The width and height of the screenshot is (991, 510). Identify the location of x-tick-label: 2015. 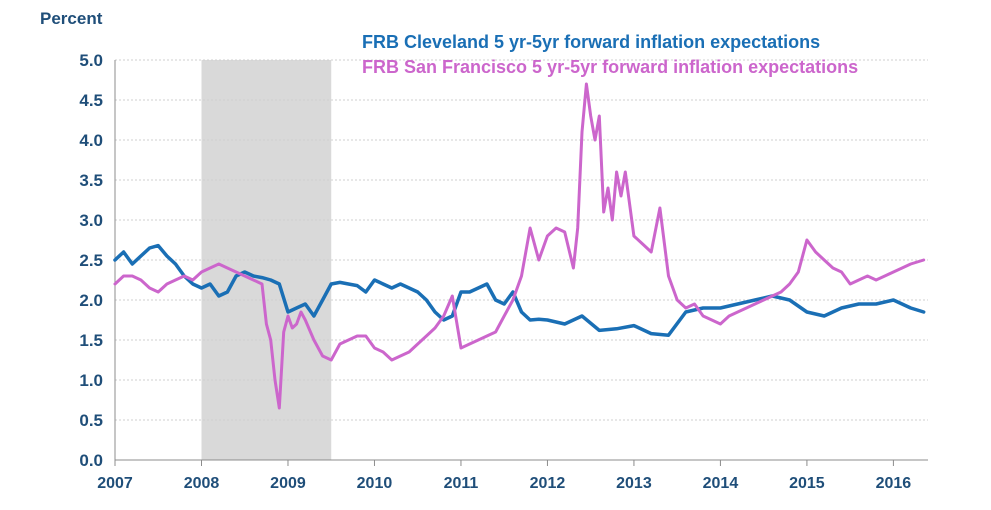
(807, 483).